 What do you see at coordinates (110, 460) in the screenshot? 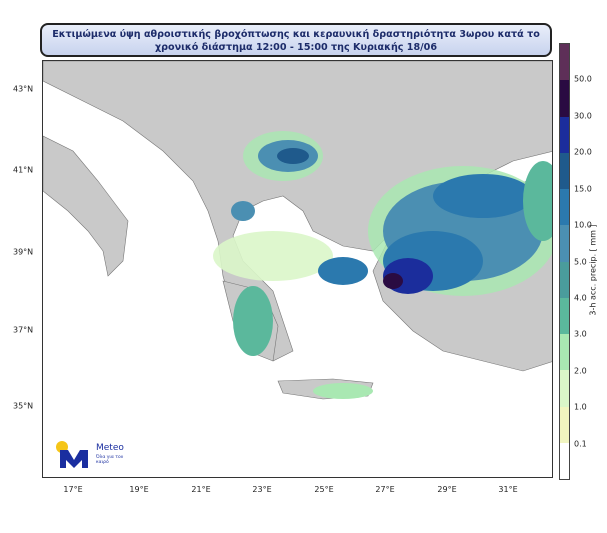
I see `logo-tagline: Όλα για τον καιρό` at bounding box center [110, 460].